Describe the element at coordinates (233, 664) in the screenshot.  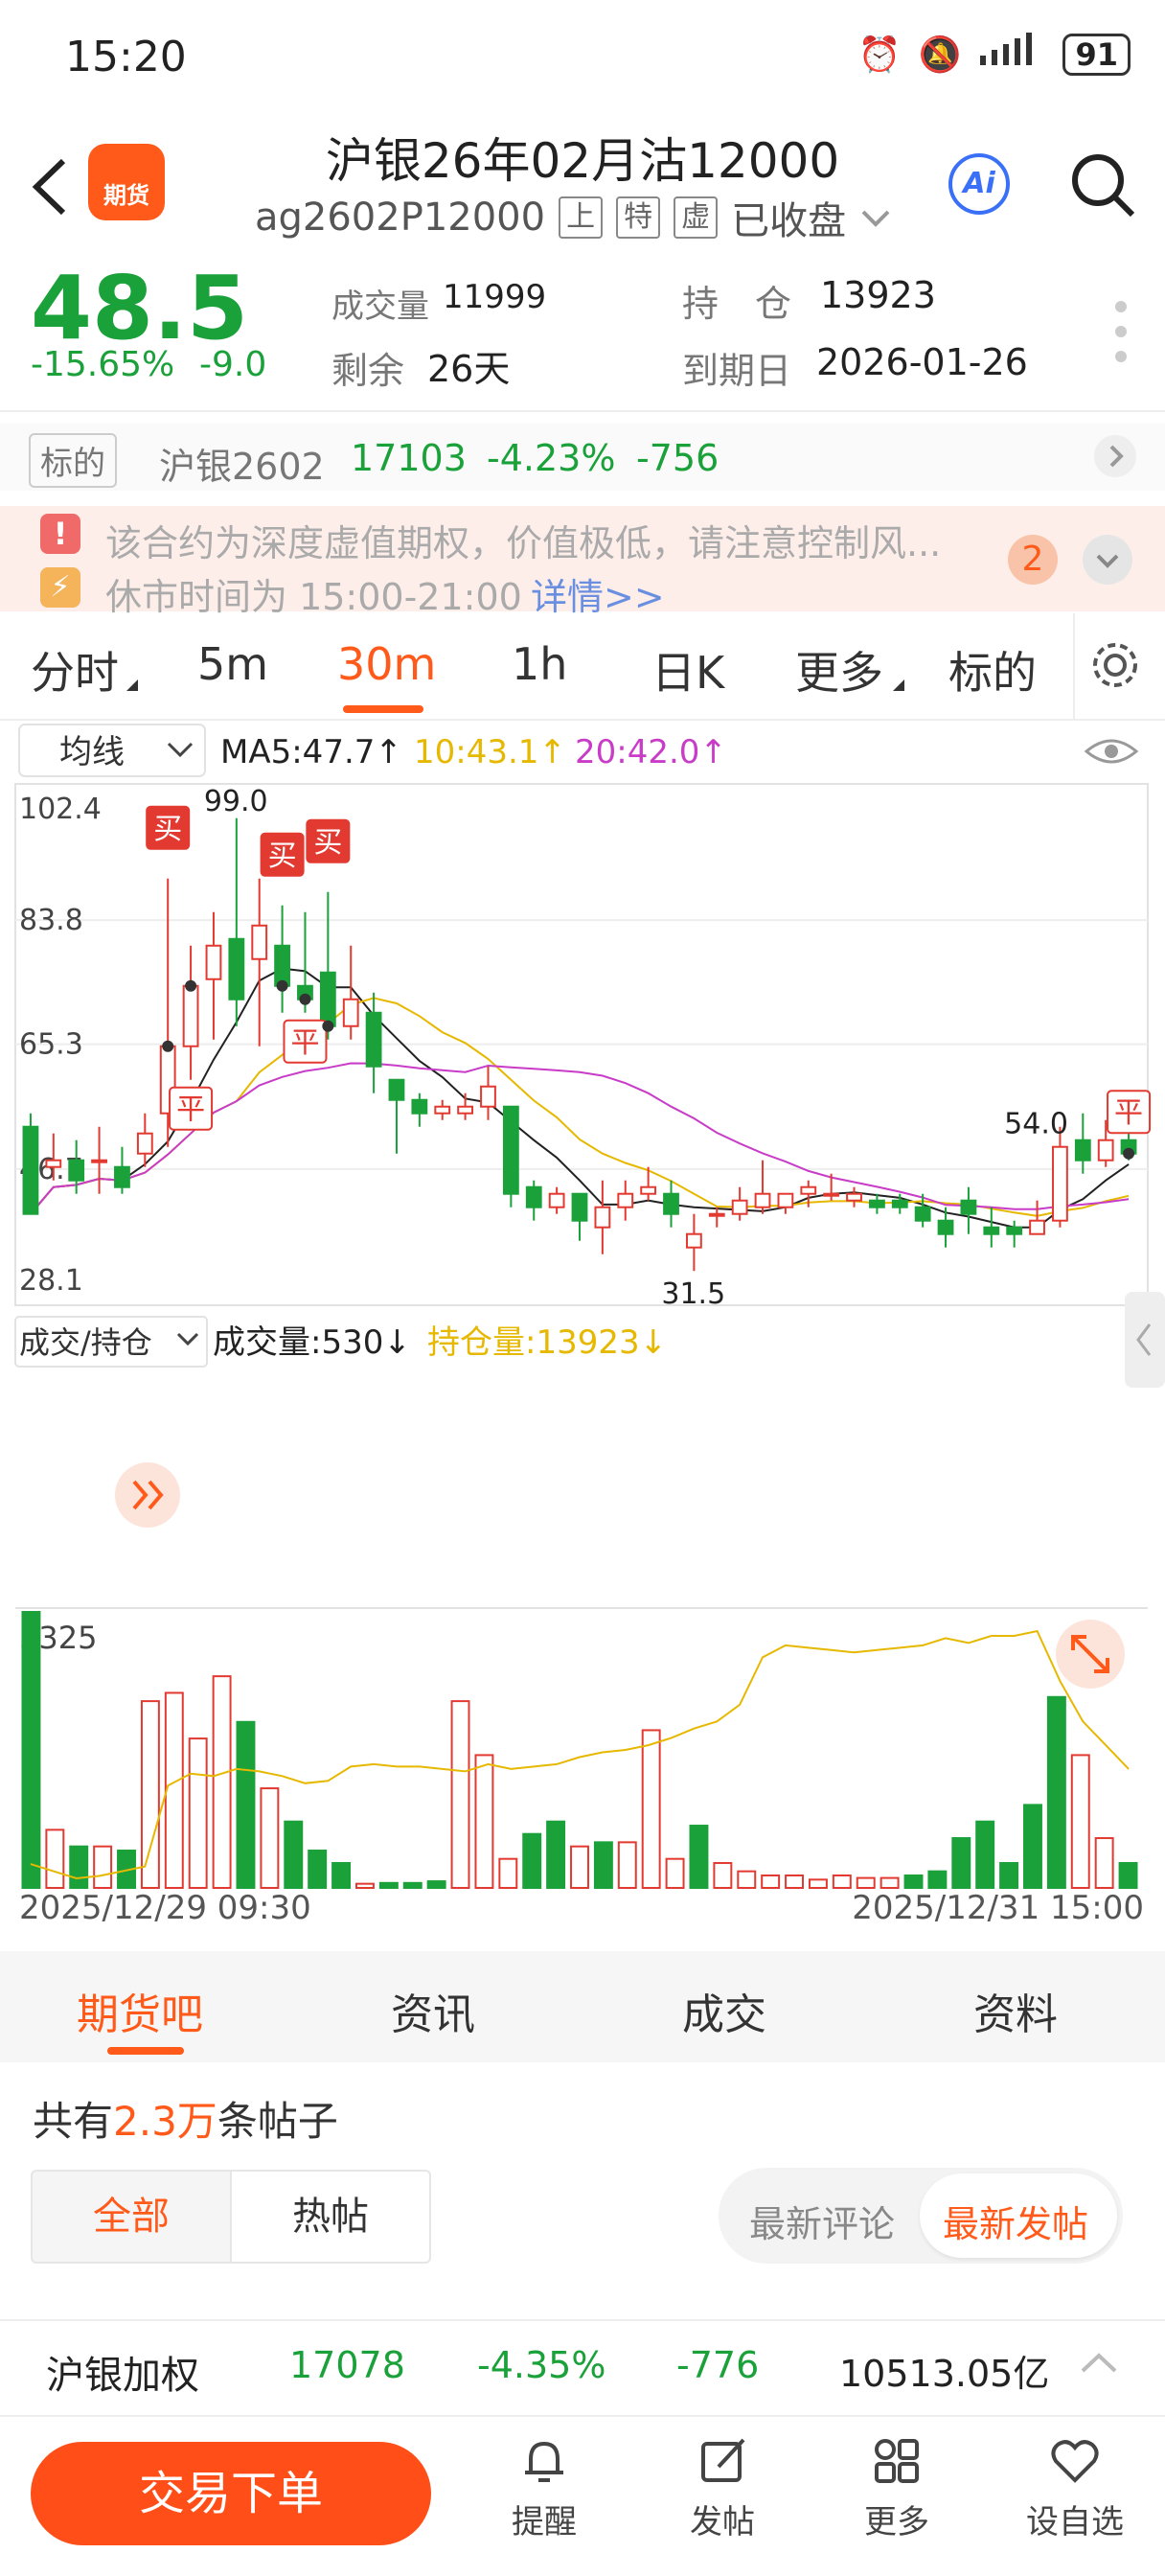
I see `tab-5m: 5m` at that location.